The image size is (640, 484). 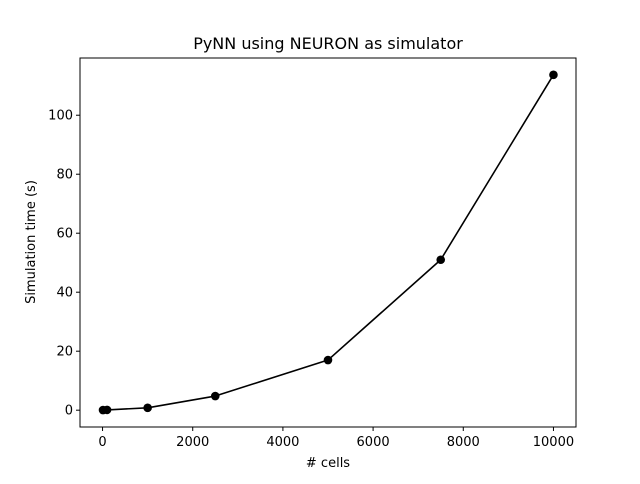 What do you see at coordinates (553, 442) in the screenshot?
I see `x-tick-label-5: 10000` at bounding box center [553, 442].